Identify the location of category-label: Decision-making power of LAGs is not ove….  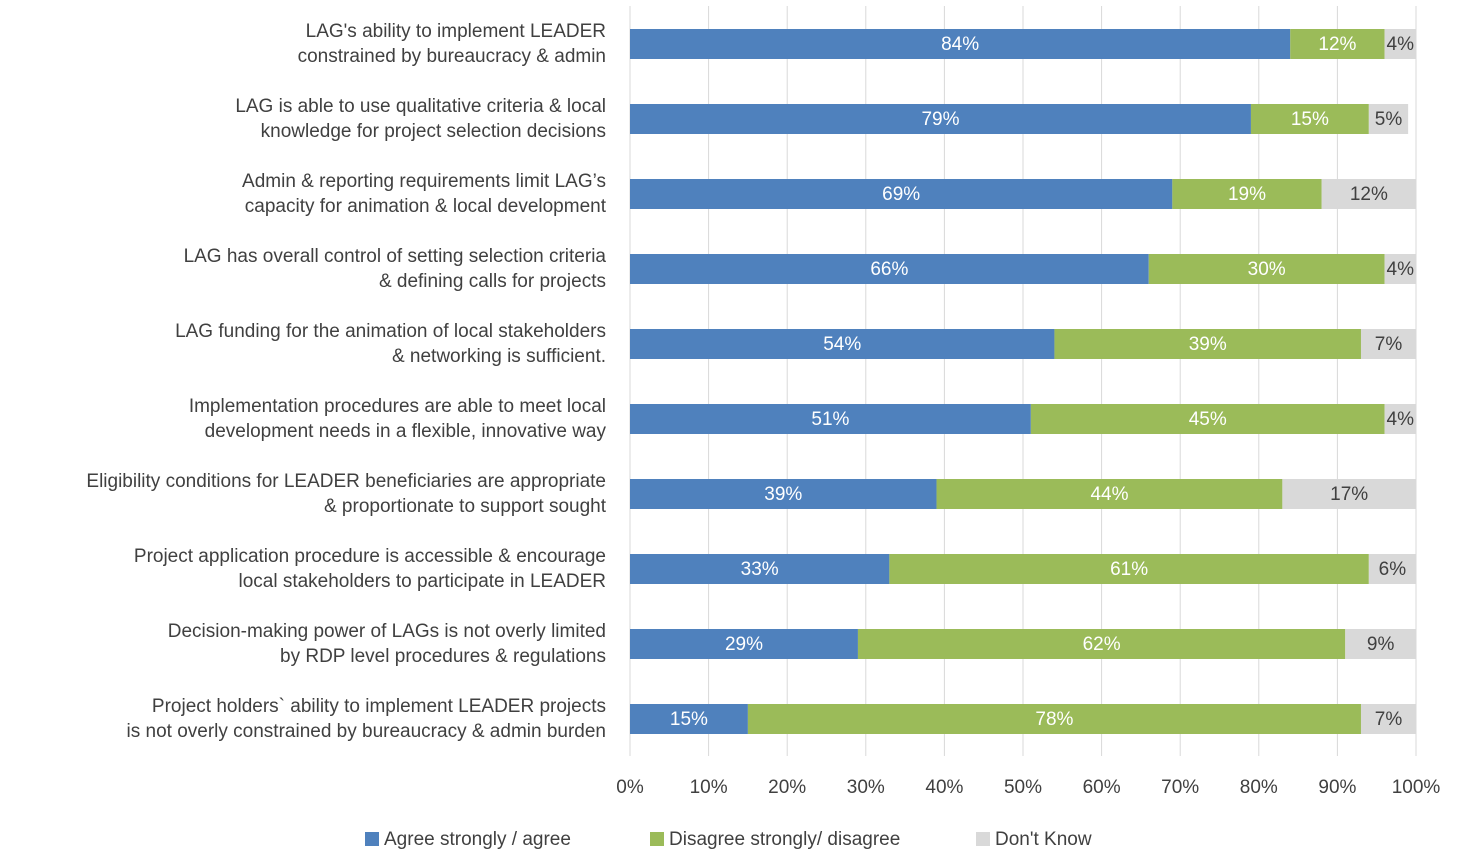
(387, 644).